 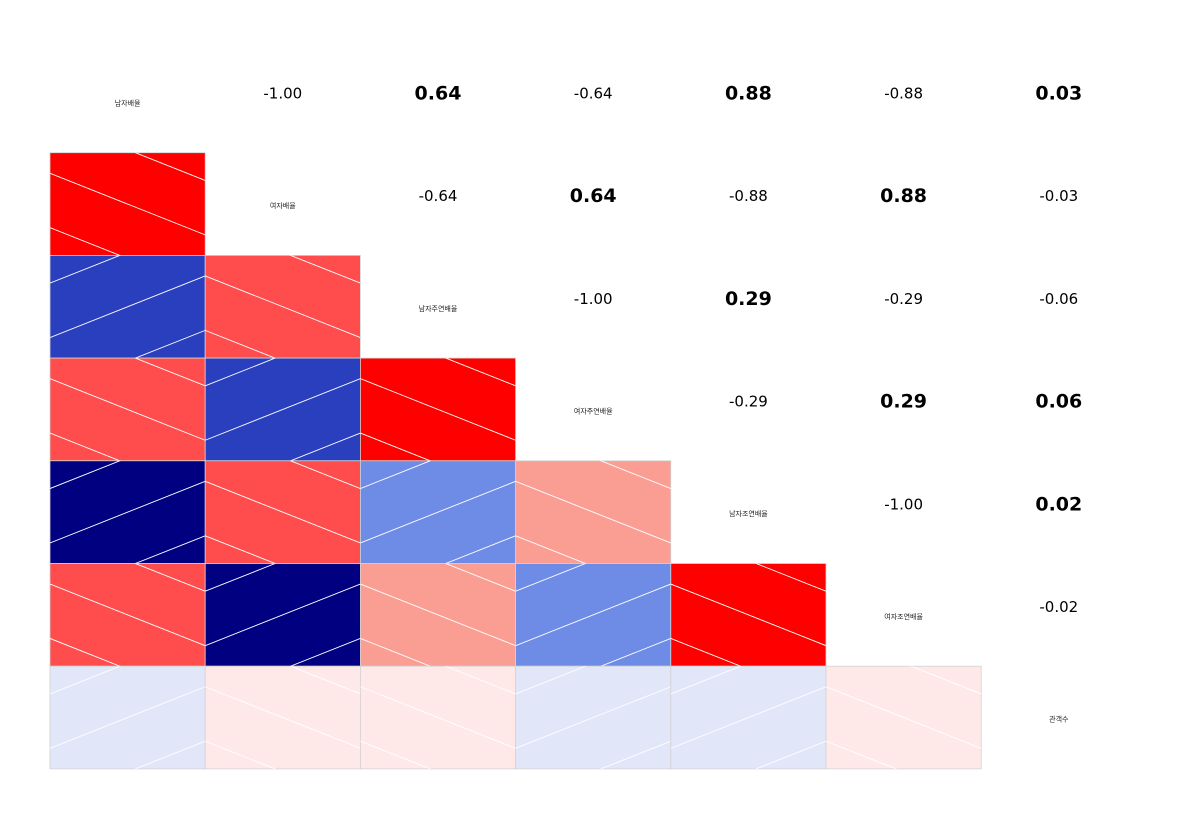 What do you see at coordinates (903, 299) in the screenshot?
I see `value-label-2-5: -0.29` at bounding box center [903, 299].